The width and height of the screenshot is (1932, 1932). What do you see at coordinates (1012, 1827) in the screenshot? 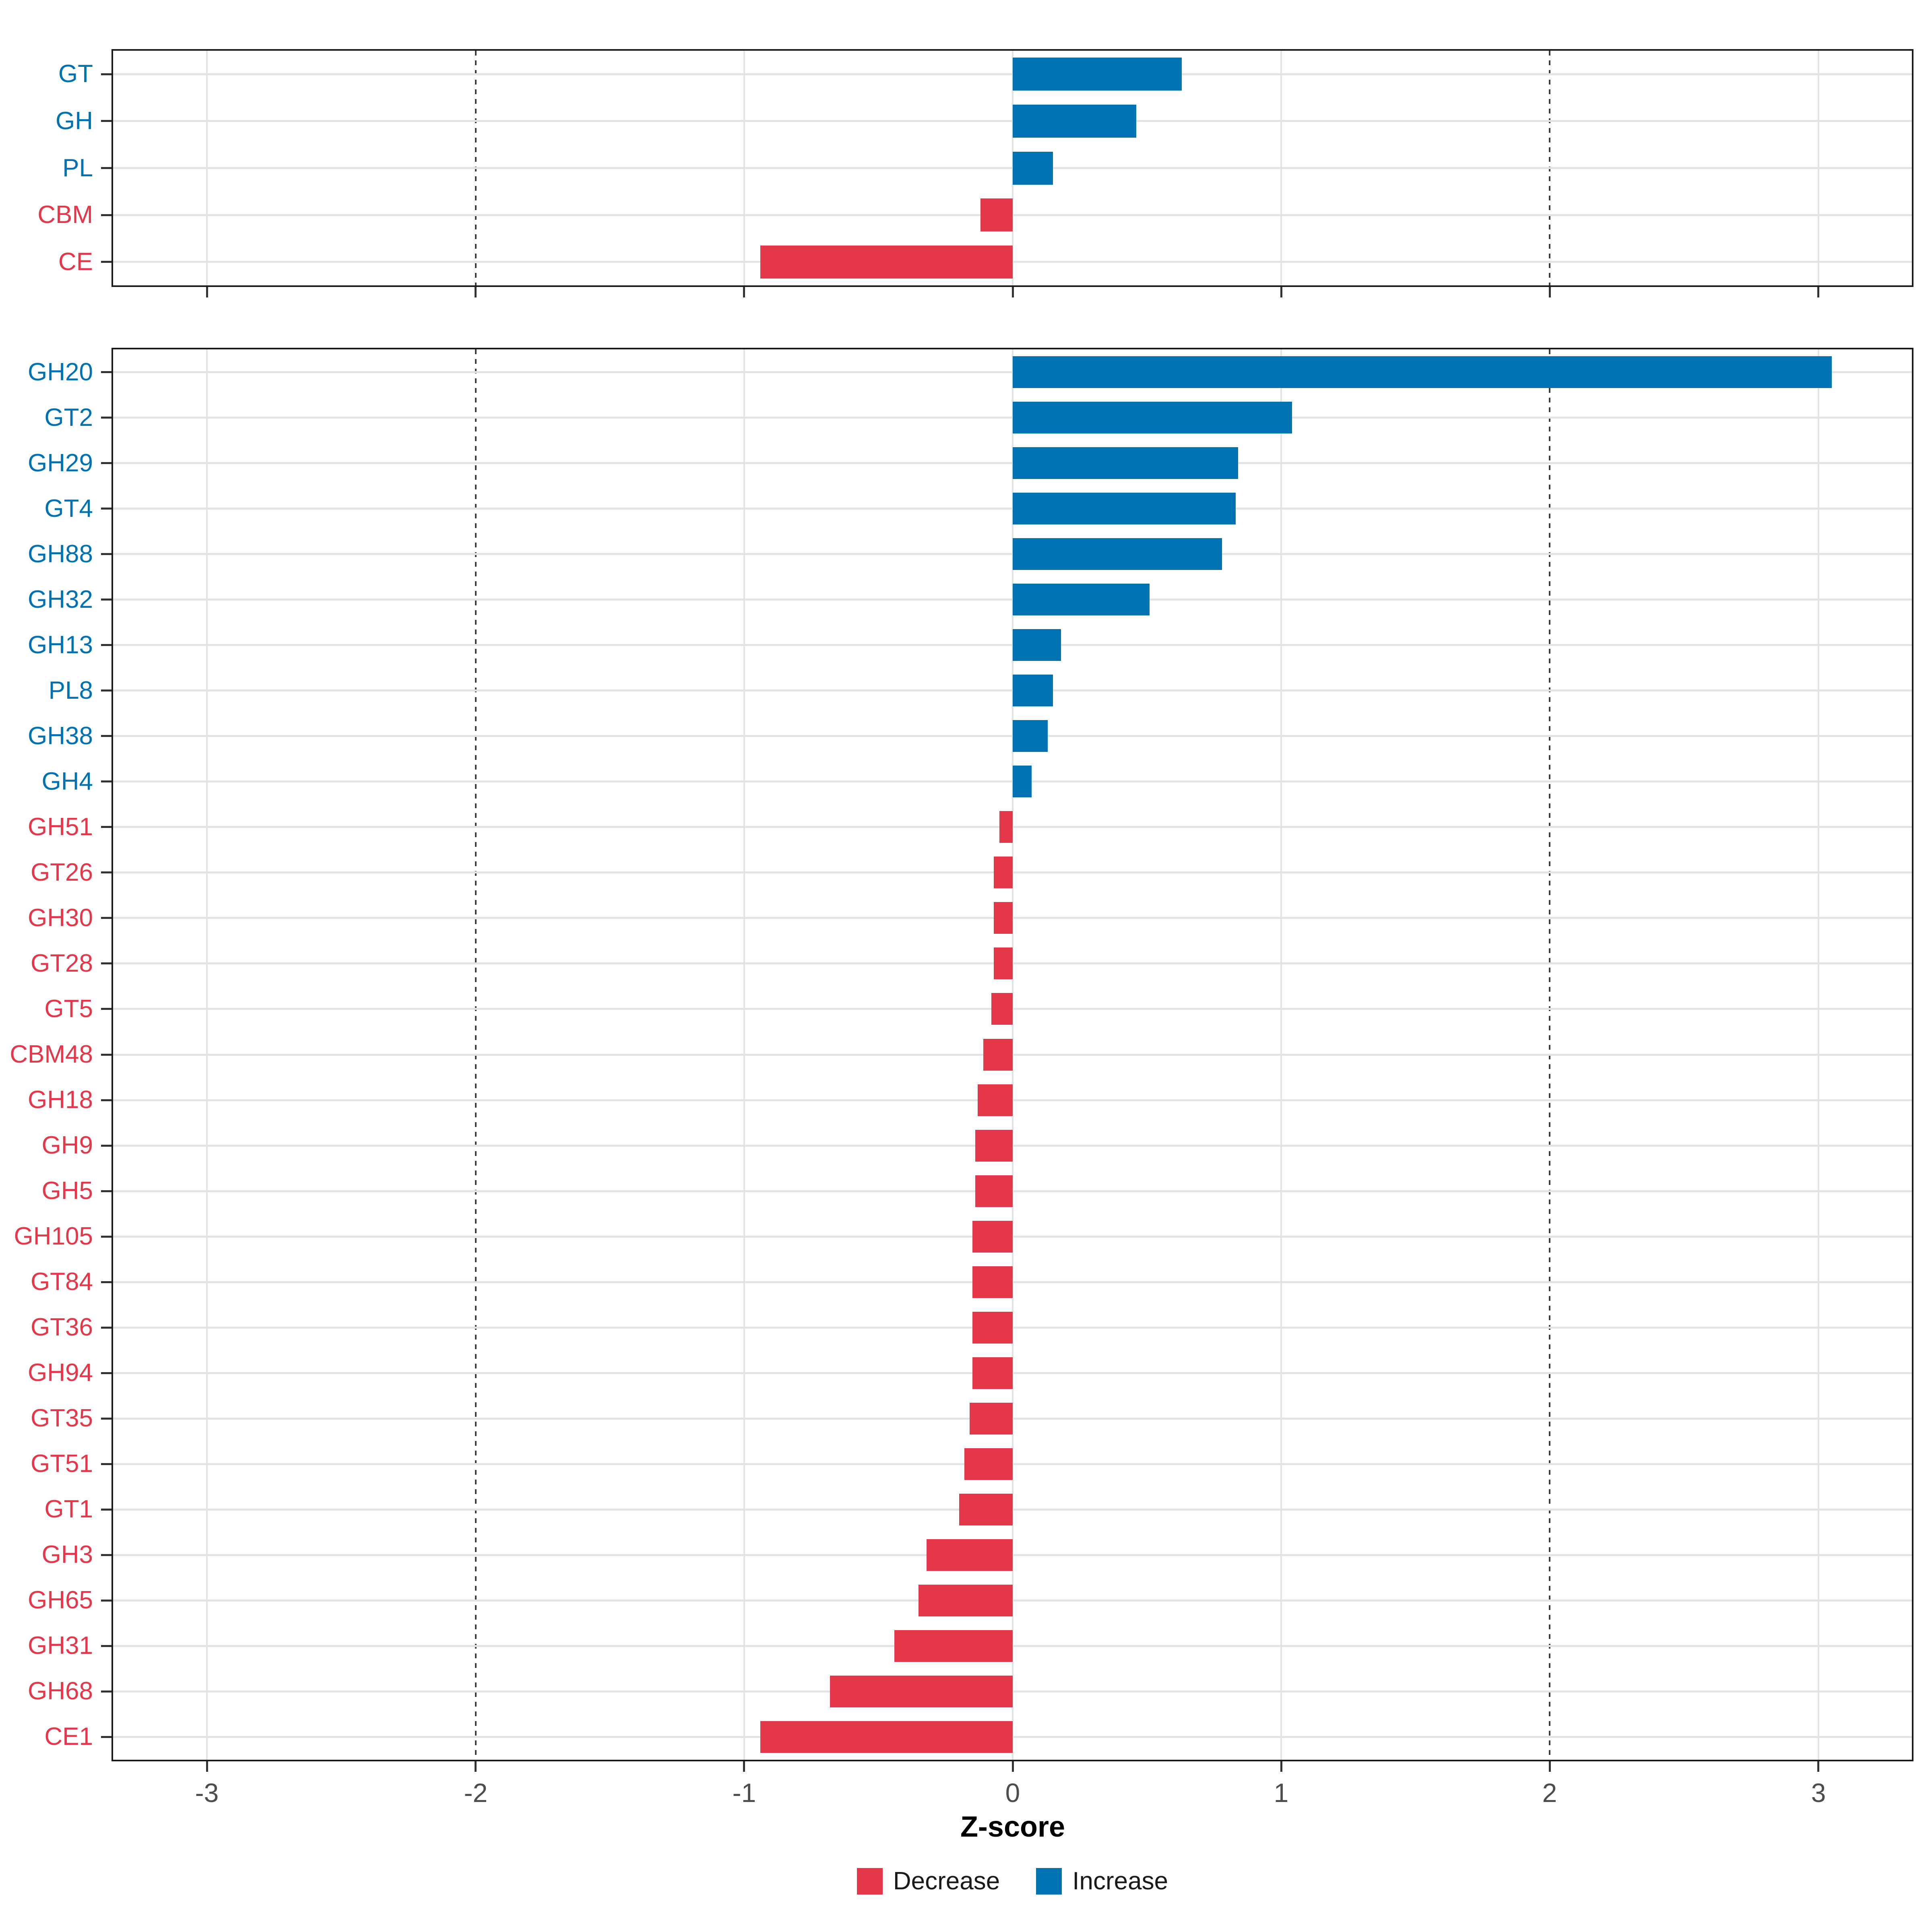
I see `x-axis-title: Z-score` at bounding box center [1012, 1827].